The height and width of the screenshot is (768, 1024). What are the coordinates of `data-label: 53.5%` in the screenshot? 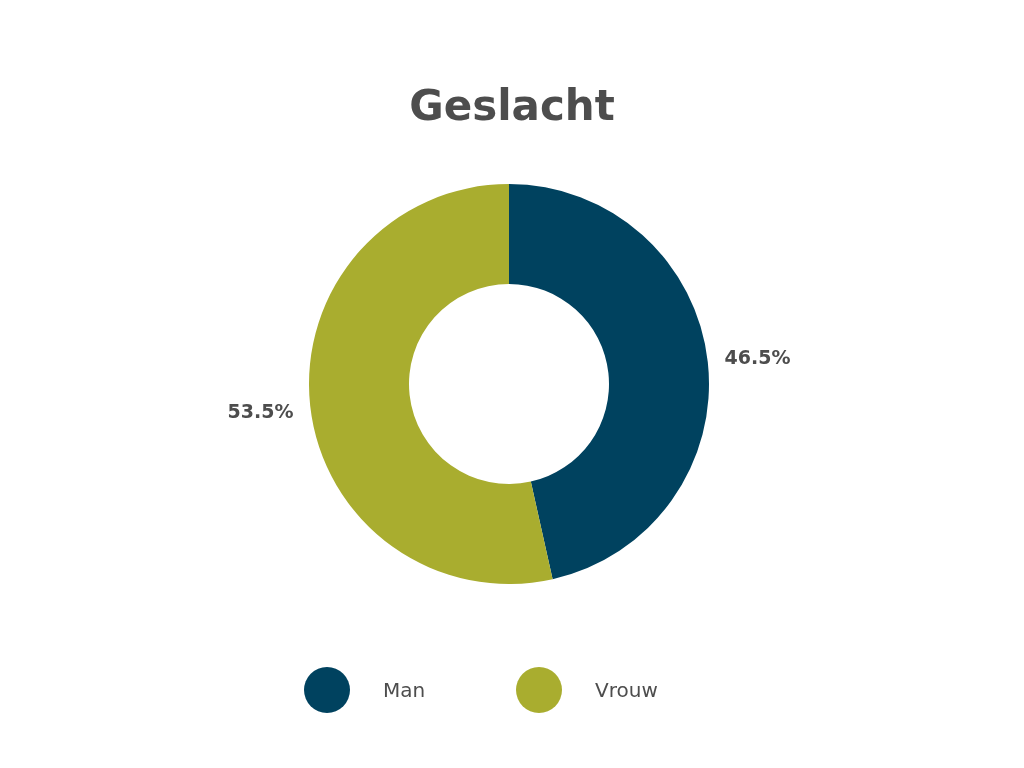 It's located at (260, 411).